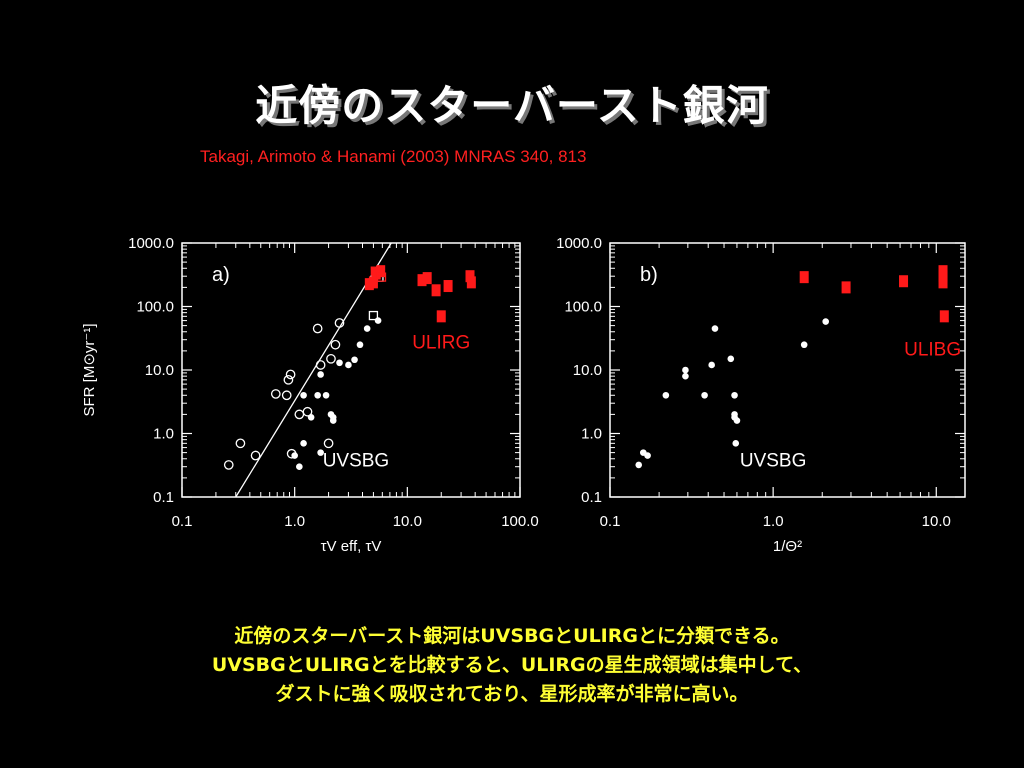 Image resolution: width=1024 pixels, height=768 pixels. I want to click on summary-line-1: 近傍のスターバースト銀河はUVSBGとULIRGとに分類できる。, so click(512, 636).